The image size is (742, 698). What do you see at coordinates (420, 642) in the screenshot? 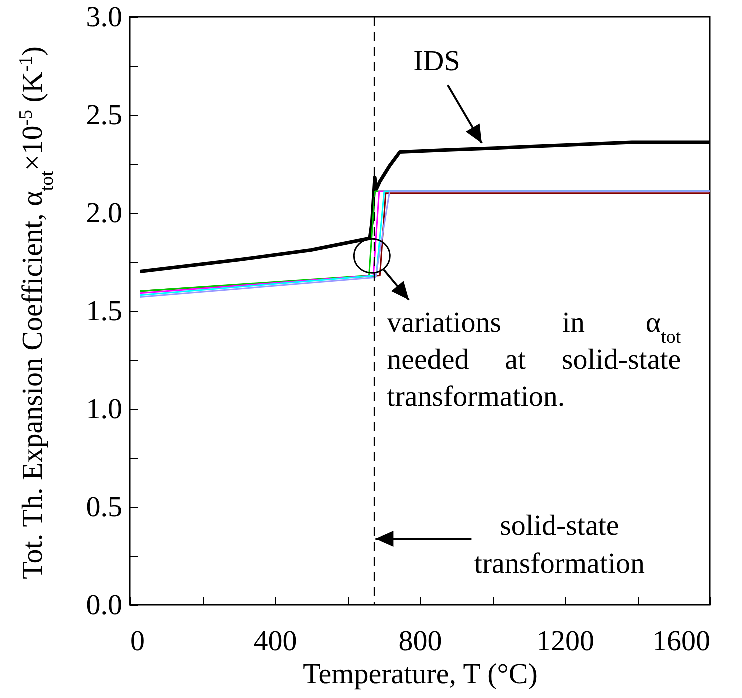
I see `x-tick-label: 800` at bounding box center [420, 642].